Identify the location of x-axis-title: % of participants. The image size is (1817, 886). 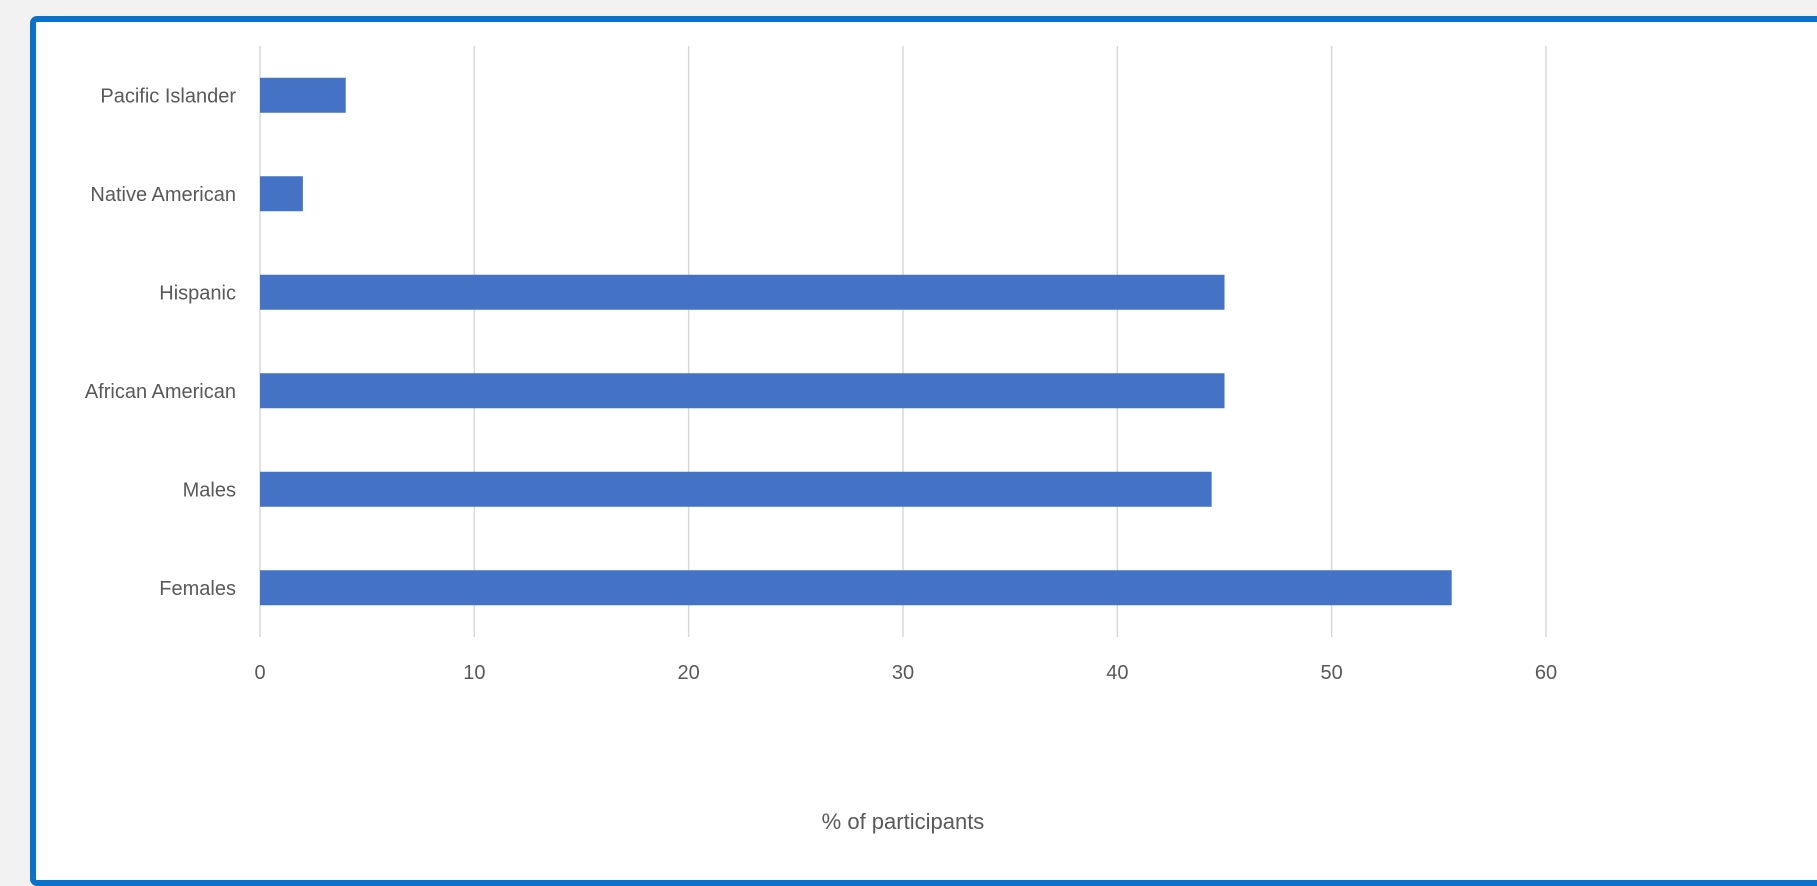
(903, 821).